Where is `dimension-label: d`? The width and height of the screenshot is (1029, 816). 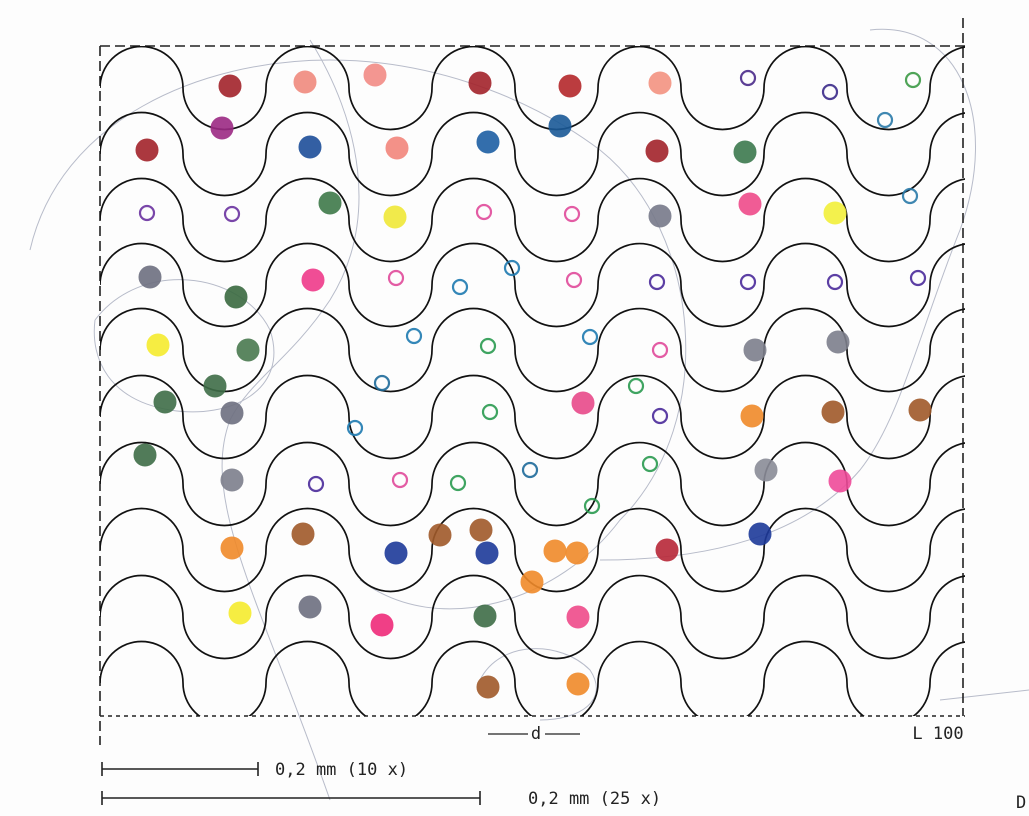 dimension-label: d is located at coordinates (536, 734).